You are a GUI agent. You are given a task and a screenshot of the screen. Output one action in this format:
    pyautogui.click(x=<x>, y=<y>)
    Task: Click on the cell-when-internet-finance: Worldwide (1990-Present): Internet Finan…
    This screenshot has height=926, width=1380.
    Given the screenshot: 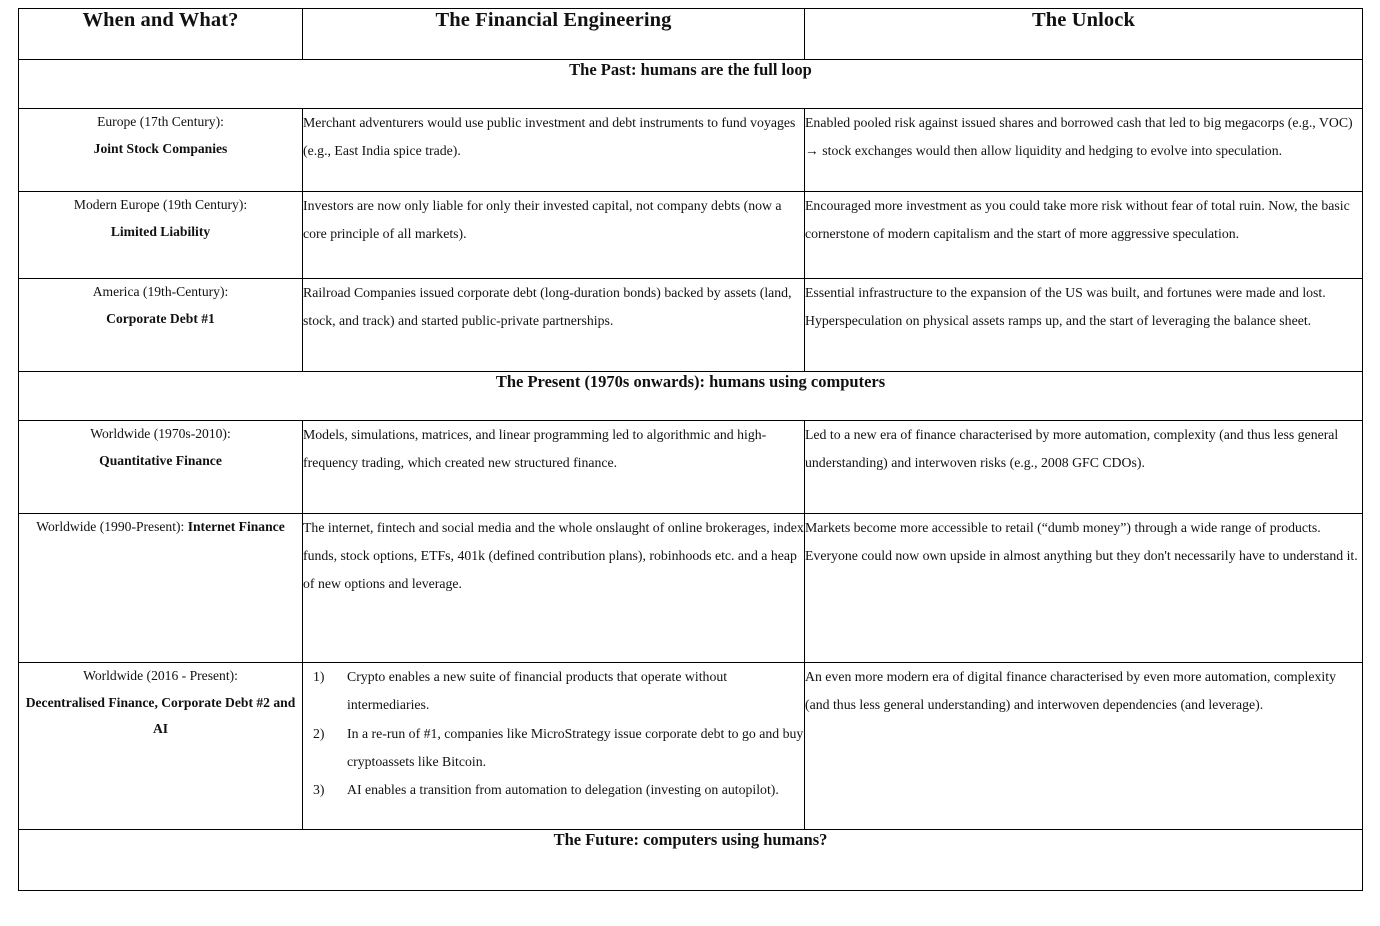 What is the action you would take?
    pyautogui.click(x=160, y=588)
    